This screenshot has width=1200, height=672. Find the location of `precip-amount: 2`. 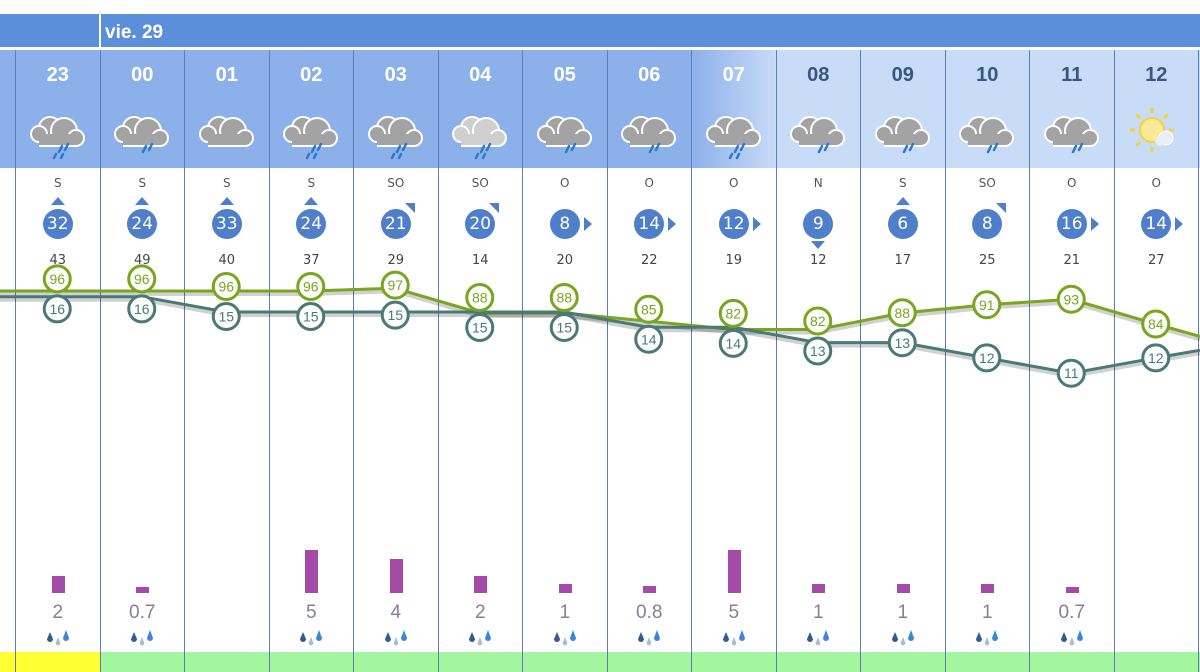

precip-amount: 2 is located at coordinates (480, 612).